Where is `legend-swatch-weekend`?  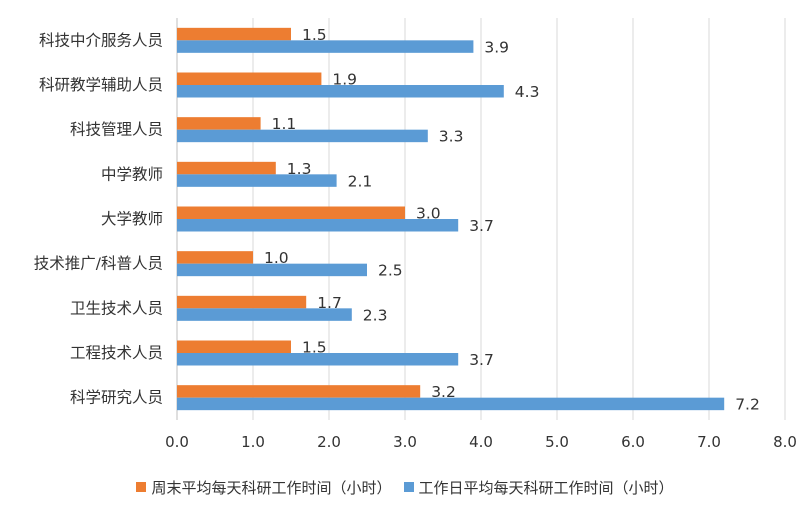 legend-swatch-weekend is located at coordinates (141, 487).